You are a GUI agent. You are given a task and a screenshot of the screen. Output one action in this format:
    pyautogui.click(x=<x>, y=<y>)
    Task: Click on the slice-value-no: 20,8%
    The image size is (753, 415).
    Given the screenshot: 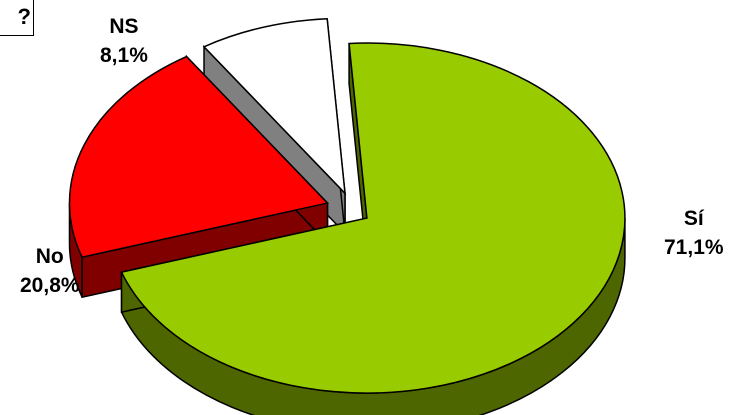 What is the action you would take?
    pyautogui.click(x=50, y=285)
    